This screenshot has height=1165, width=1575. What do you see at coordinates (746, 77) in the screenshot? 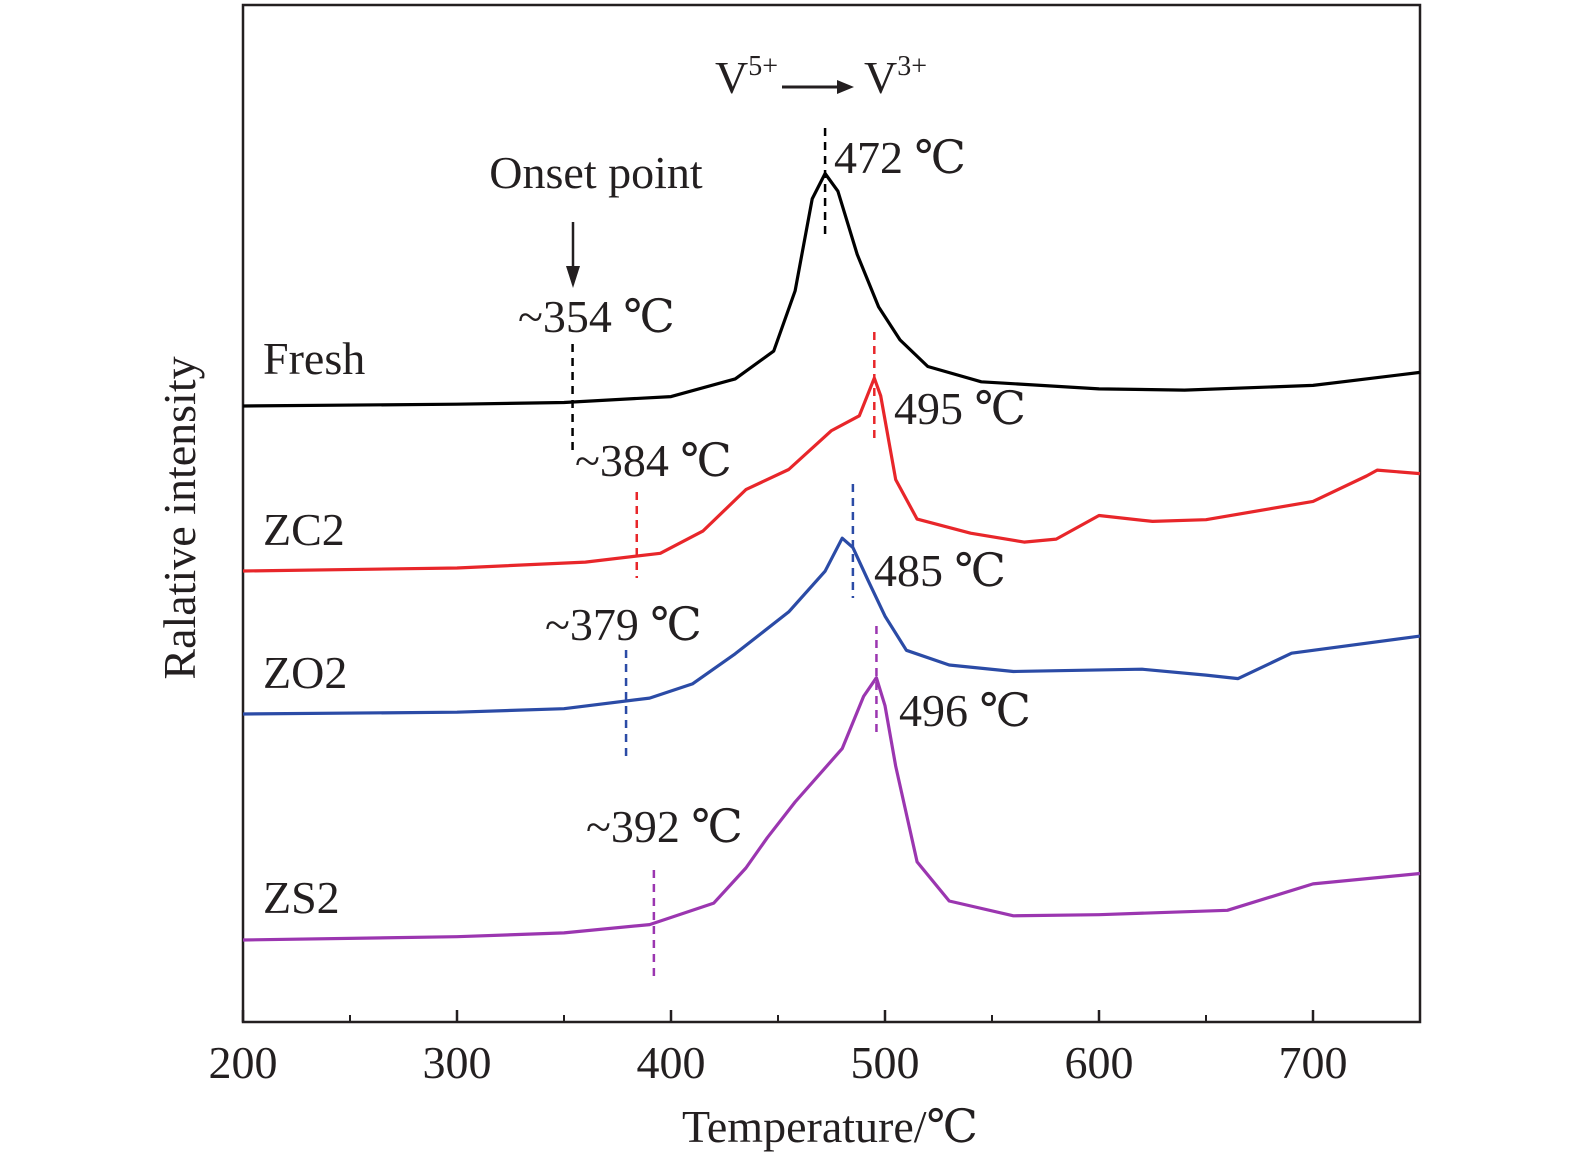
I see `transition-from: V5+` at bounding box center [746, 77].